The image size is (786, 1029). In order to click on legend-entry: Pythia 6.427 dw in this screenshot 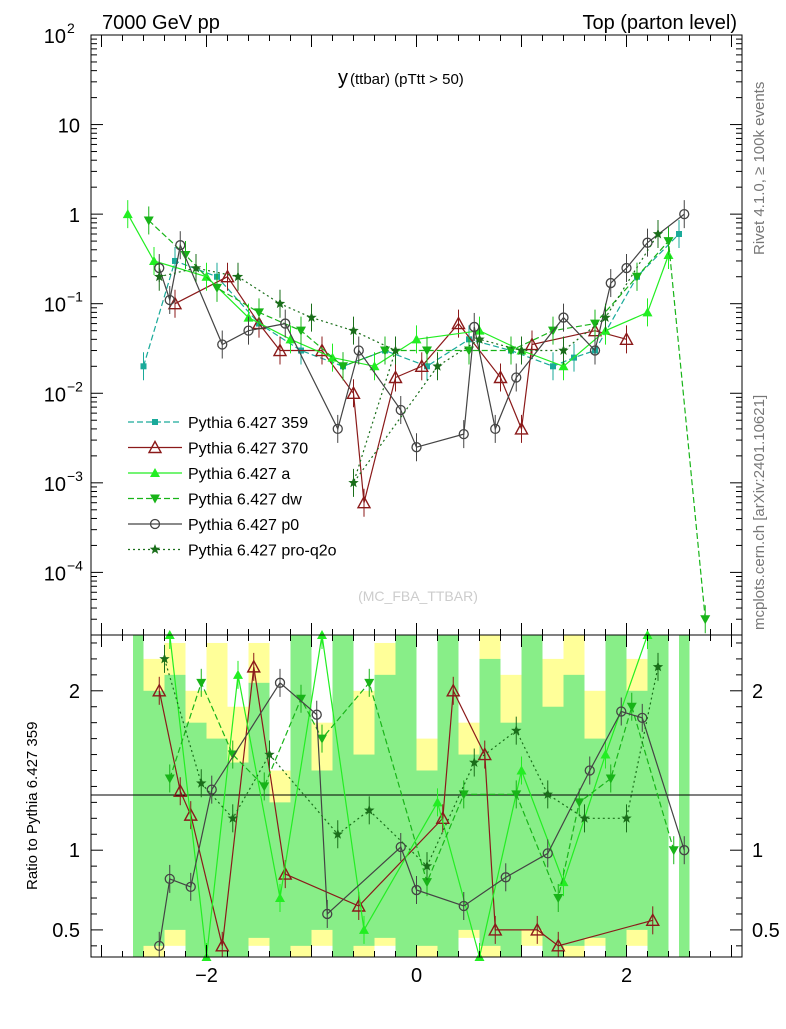, I will do `click(215, 500)`.